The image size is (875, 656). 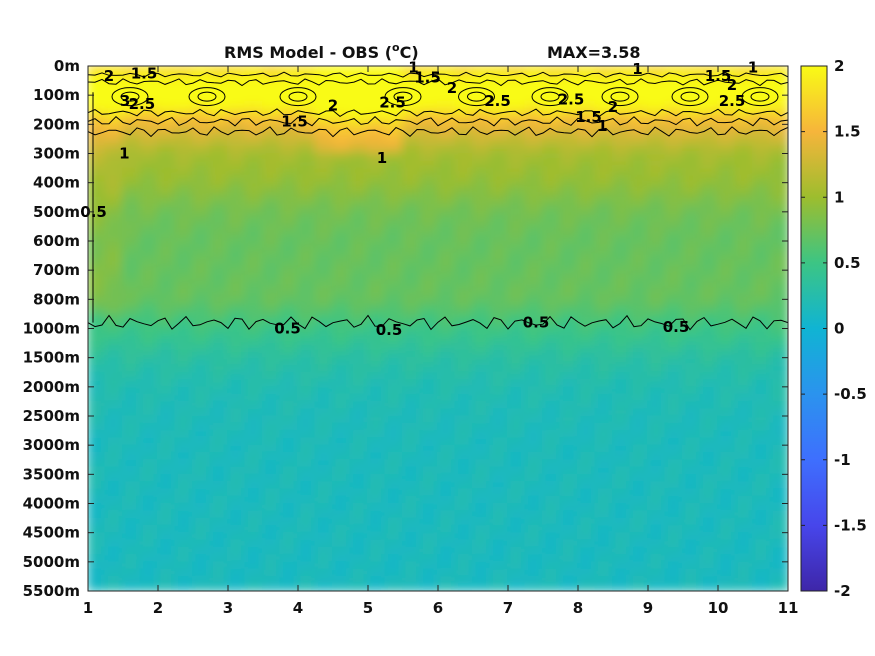 What do you see at coordinates (753, 67) in the screenshot?
I see `contour-label: 1` at bounding box center [753, 67].